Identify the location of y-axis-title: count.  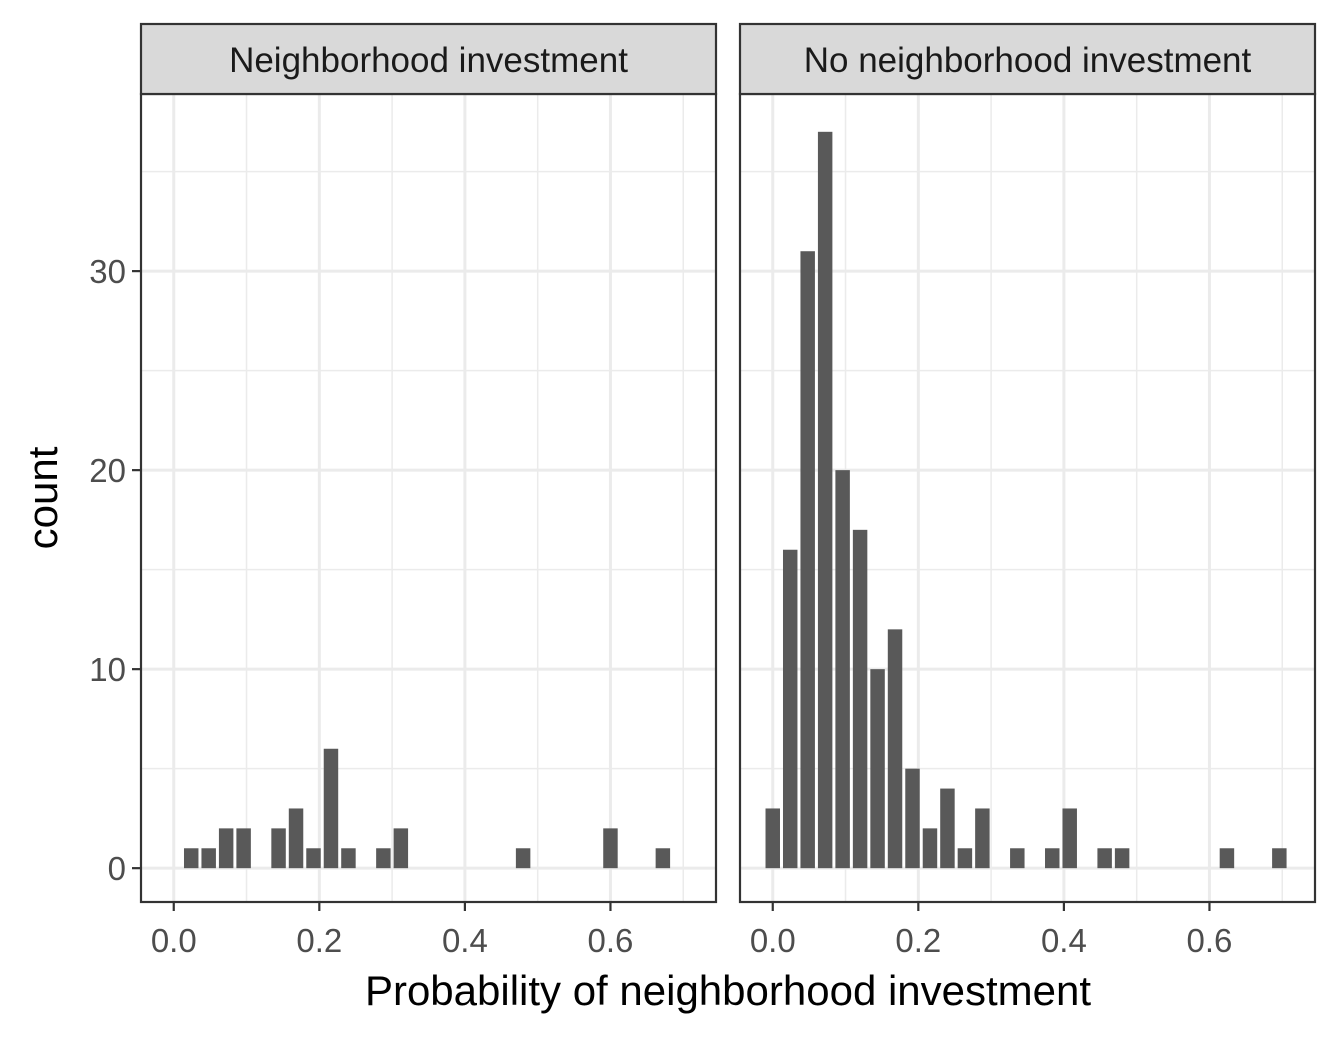
(42, 497).